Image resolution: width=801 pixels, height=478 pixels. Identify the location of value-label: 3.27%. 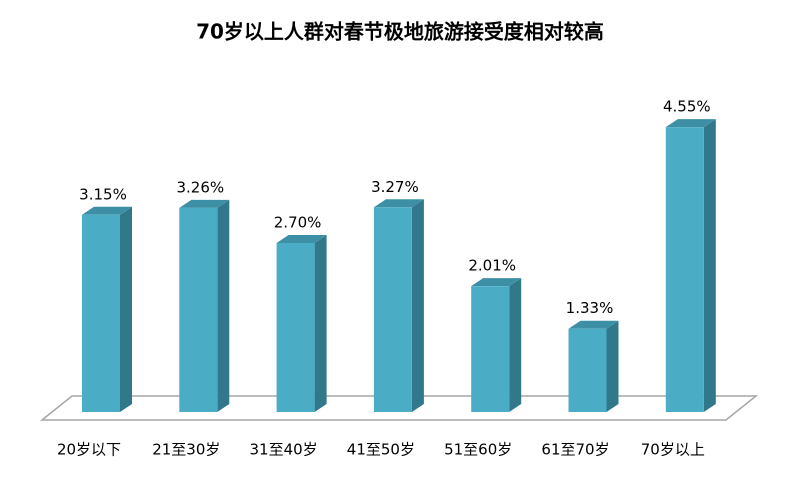
(395, 187).